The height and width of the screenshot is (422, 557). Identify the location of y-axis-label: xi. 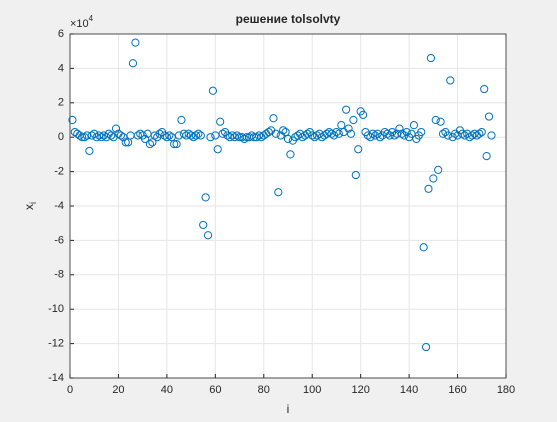
(30, 206).